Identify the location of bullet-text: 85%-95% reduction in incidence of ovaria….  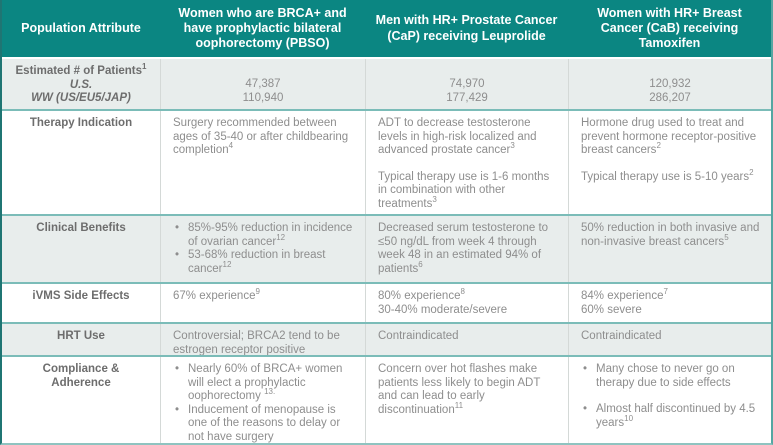
(270, 235).